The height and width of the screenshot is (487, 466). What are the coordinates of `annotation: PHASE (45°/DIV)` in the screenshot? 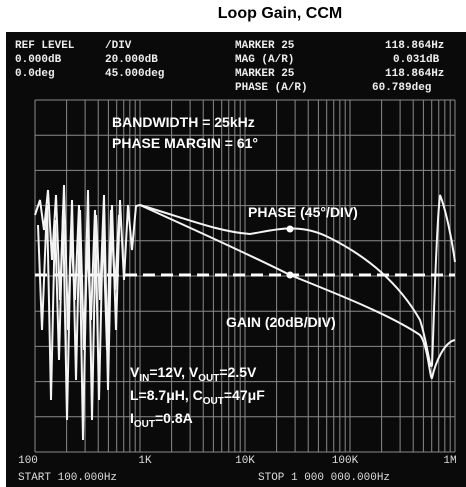 It's located at (303, 212).